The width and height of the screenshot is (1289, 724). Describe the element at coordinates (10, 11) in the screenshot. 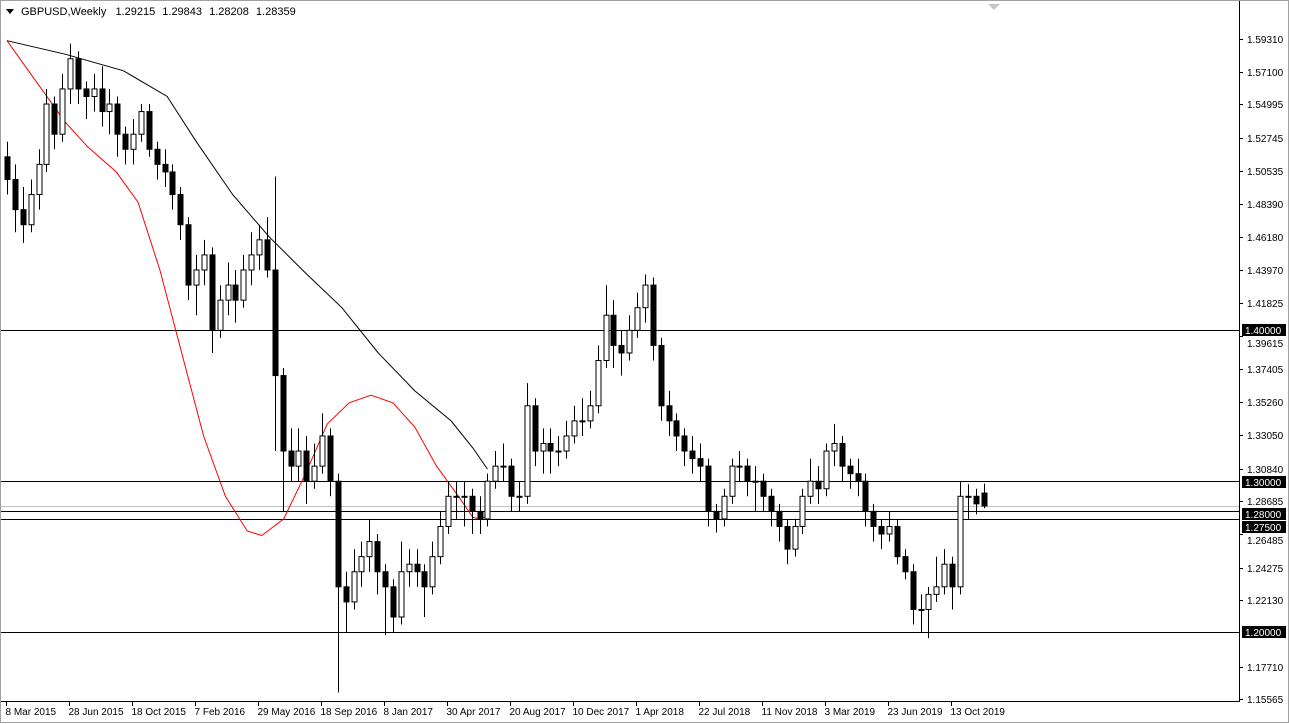

I see `chart-menu-icon` at that location.